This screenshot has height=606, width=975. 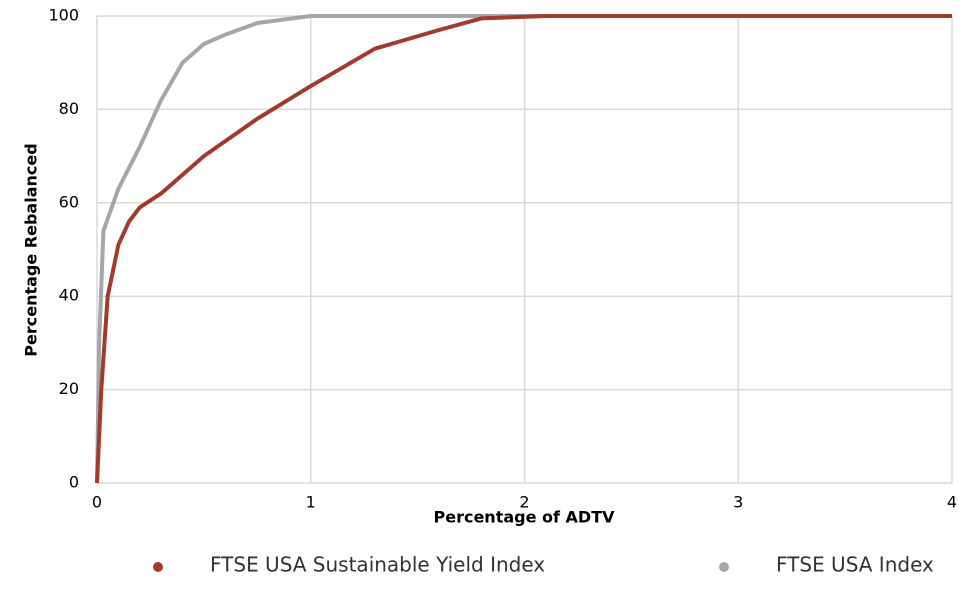 I want to click on y-tick-label: 40, so click(x=69, y=295).